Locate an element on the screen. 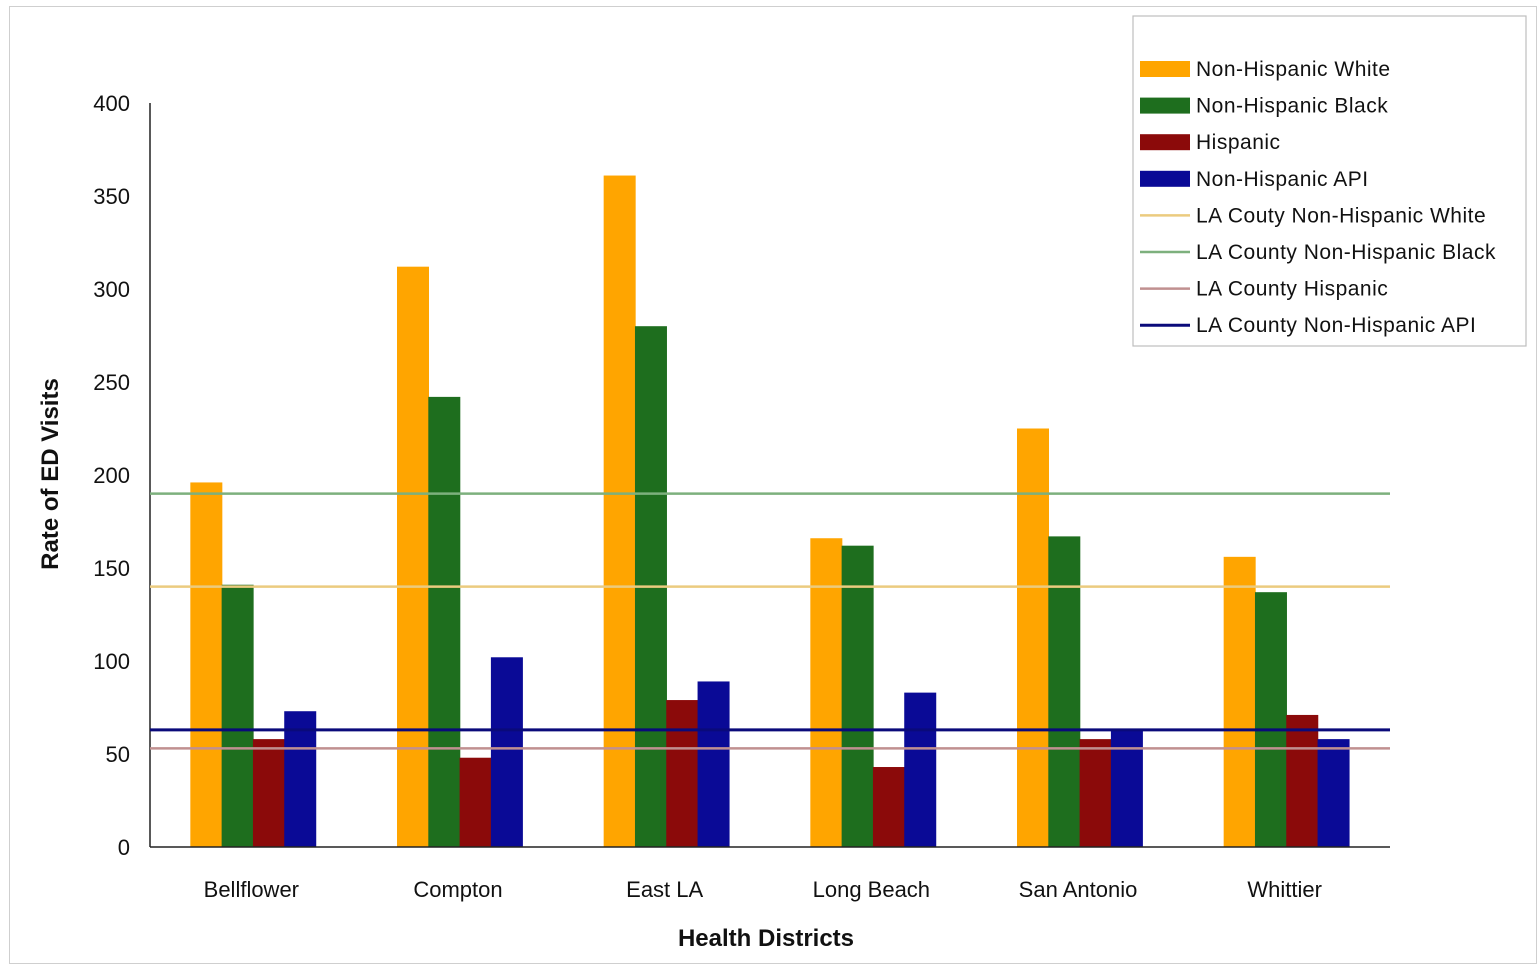 This screenshot has height=966, width=1539. bar-hispanic-east-la is located at coordinates (682, 773).